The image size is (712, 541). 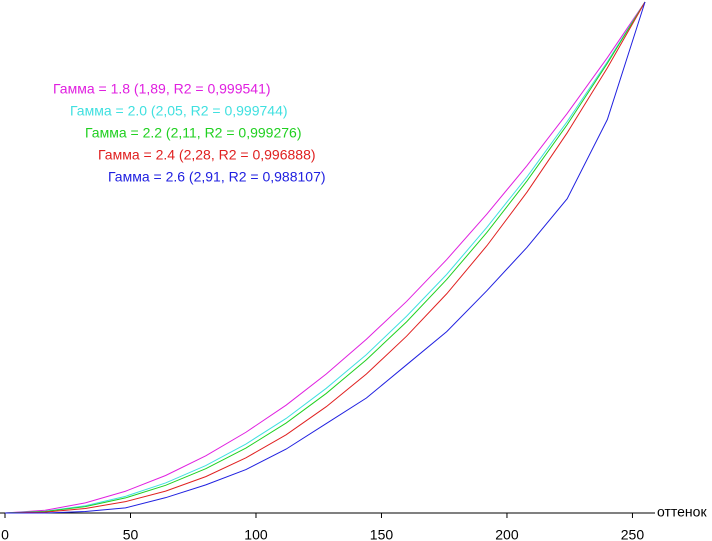 What do you see at coordinates (162, 89) in the screenshot?
I see `legend-label: Гамма = 1.8 (1,89, R2 = 0,999541)` at bounding box center [162, 89].